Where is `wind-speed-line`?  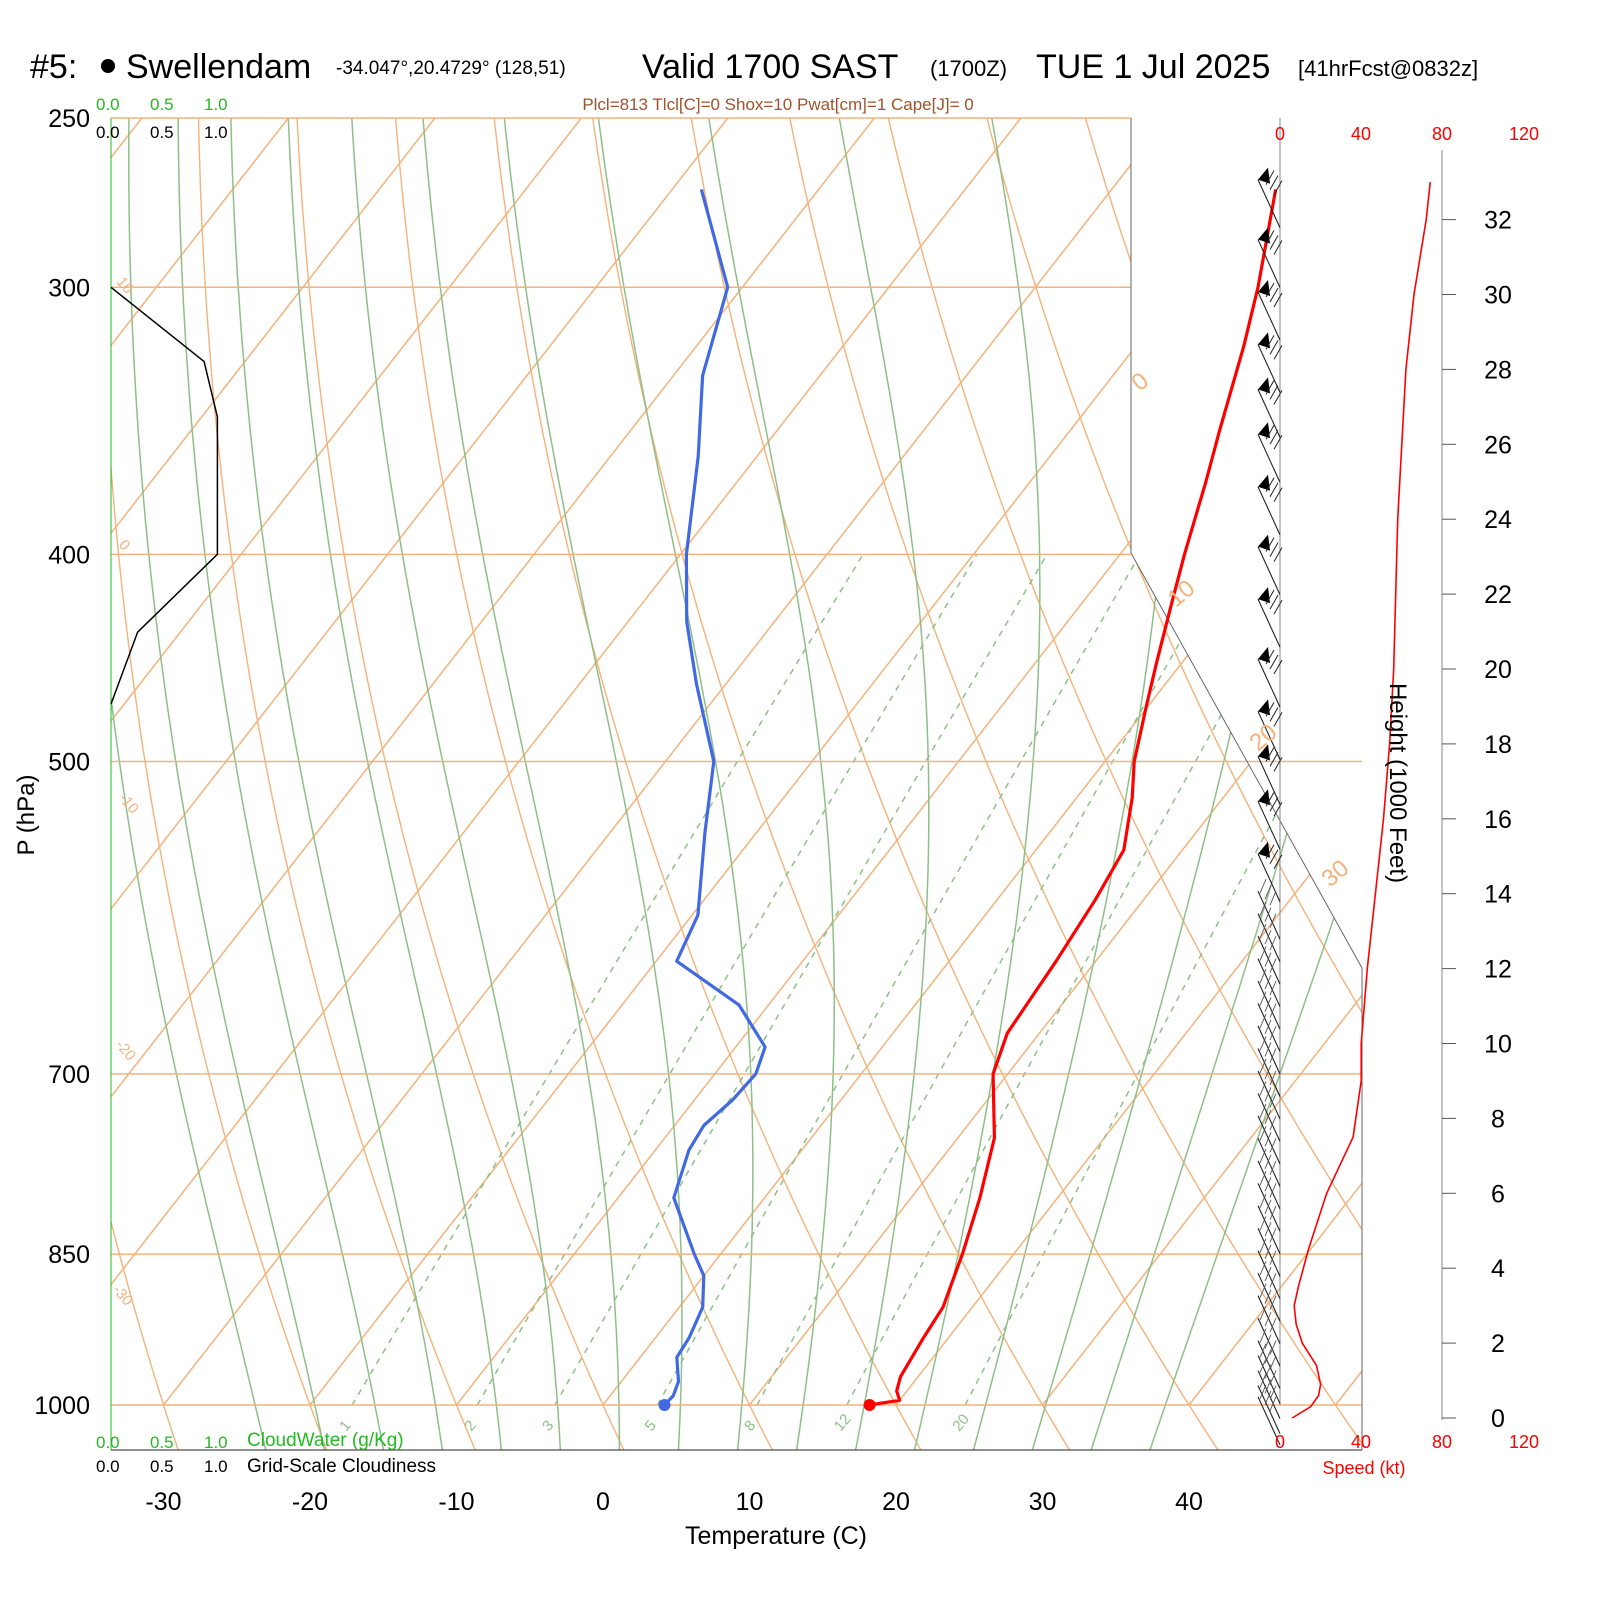
wind-speed-line is located at coordinates (1361, 800).